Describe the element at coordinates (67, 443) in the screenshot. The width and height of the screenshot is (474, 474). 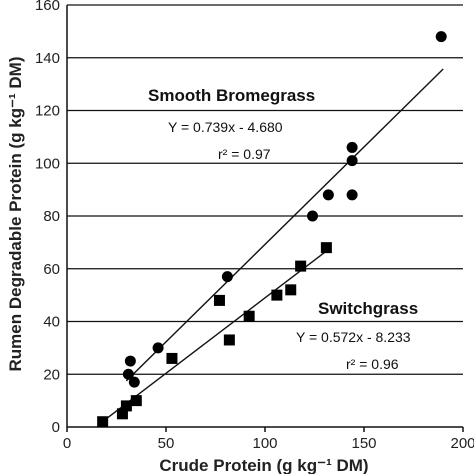
I see `x-tick-label-0: 0` at that location.